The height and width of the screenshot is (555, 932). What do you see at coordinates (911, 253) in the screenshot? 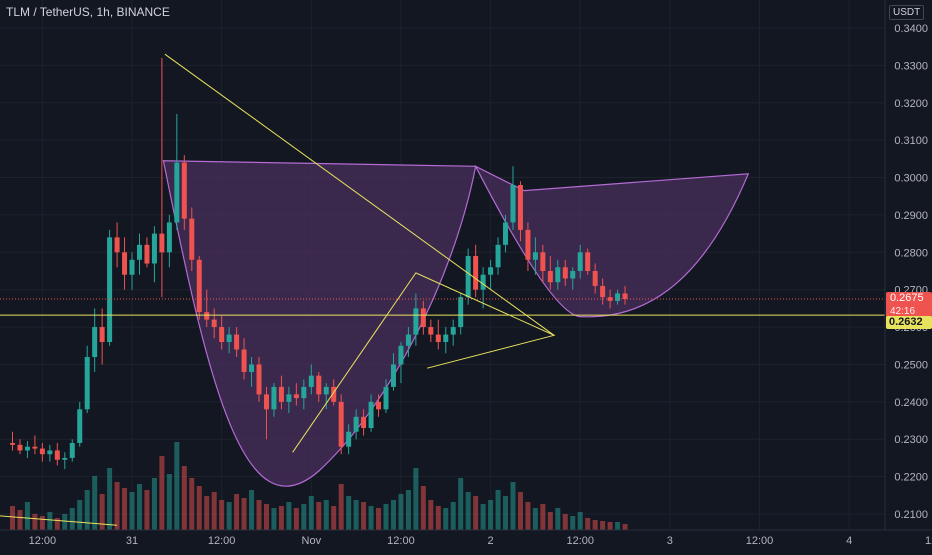
I see `price-tick-label: 0.2800` at bounding box center [911, 253].